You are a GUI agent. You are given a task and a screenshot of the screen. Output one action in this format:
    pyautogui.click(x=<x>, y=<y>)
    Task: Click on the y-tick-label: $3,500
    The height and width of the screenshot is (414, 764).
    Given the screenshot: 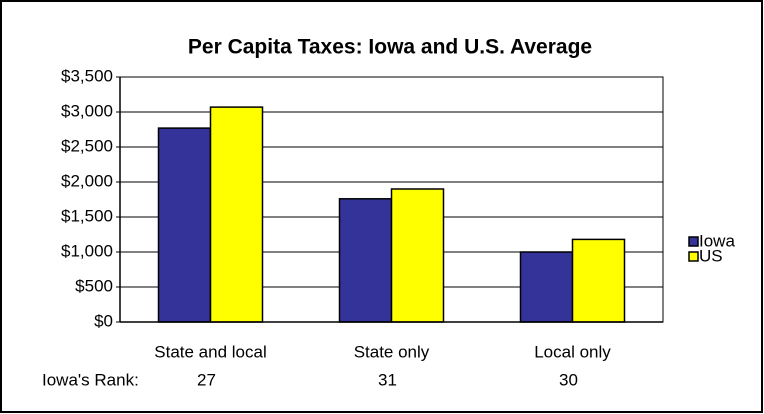 What is the action you would take?
    pyautogui.click(x=87, y=75)
    